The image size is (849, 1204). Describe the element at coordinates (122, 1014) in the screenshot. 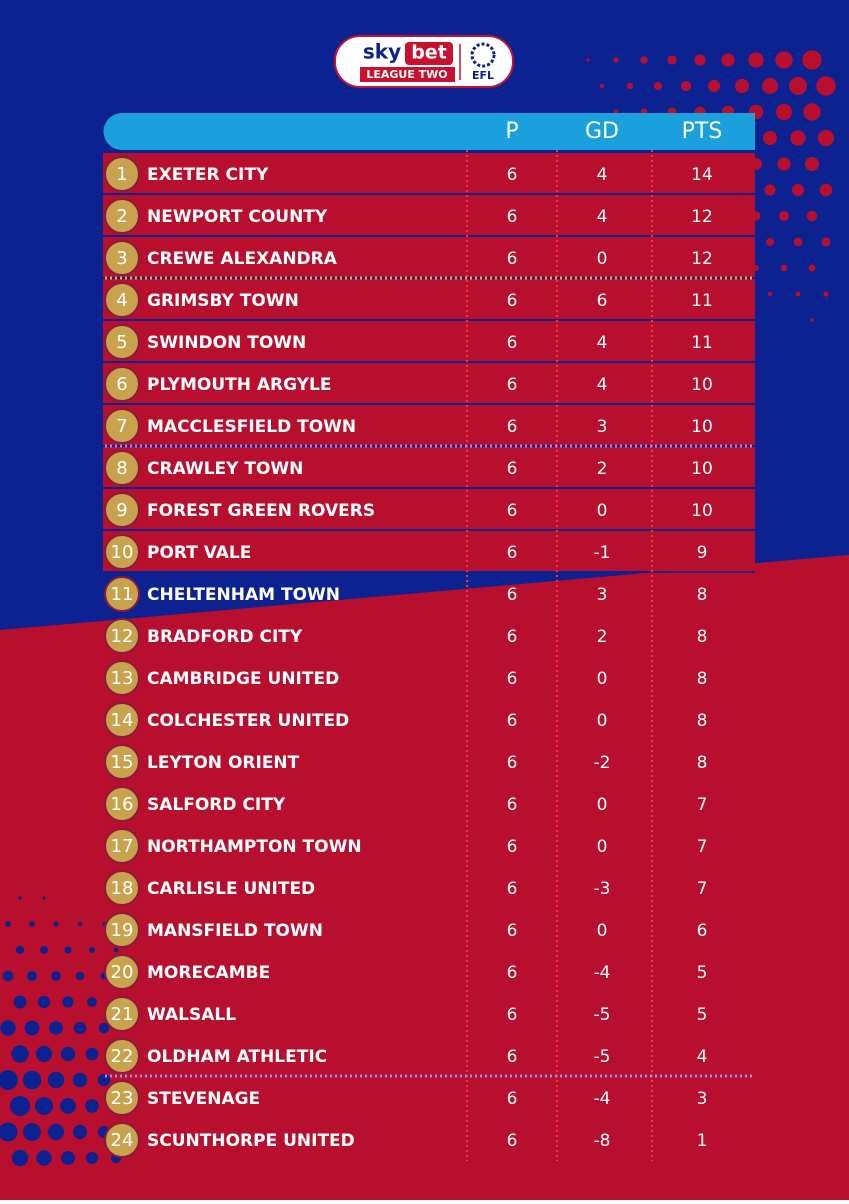

I see `position: 21` at that location.